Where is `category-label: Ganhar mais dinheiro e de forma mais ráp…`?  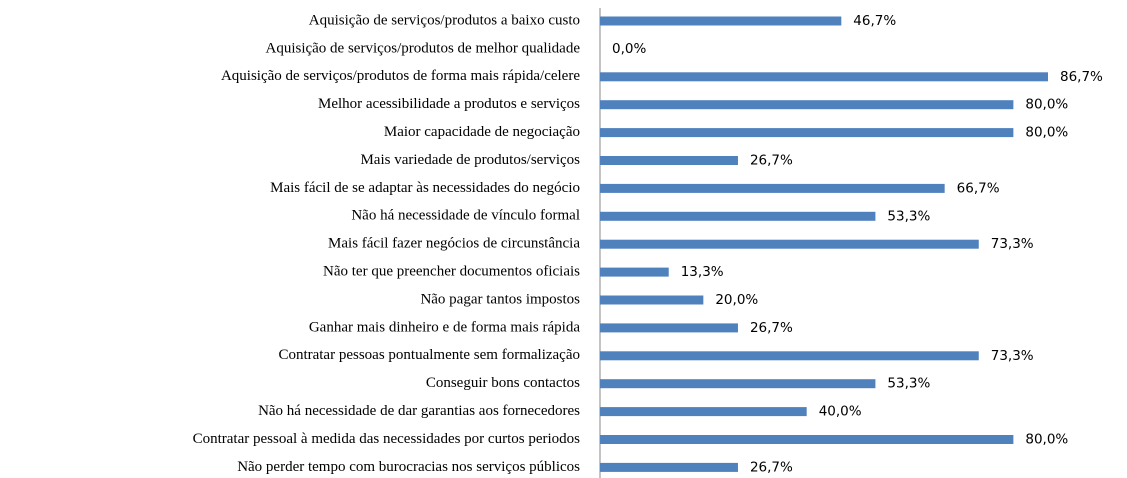 category-label: Ganhar mais dinheiro e de forma mais ráp… is located at coordinates (444, 327).